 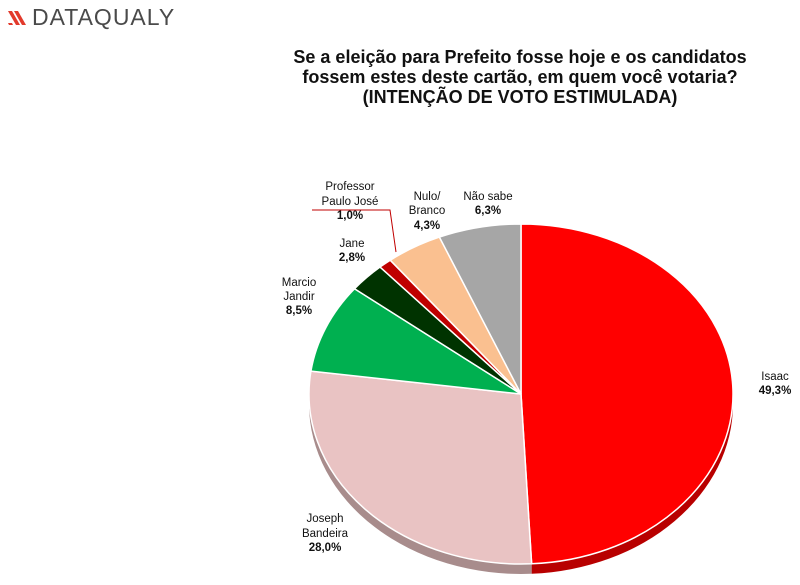 I want to click on slice-value-label: 6,3%, so click(x=488, y=211).